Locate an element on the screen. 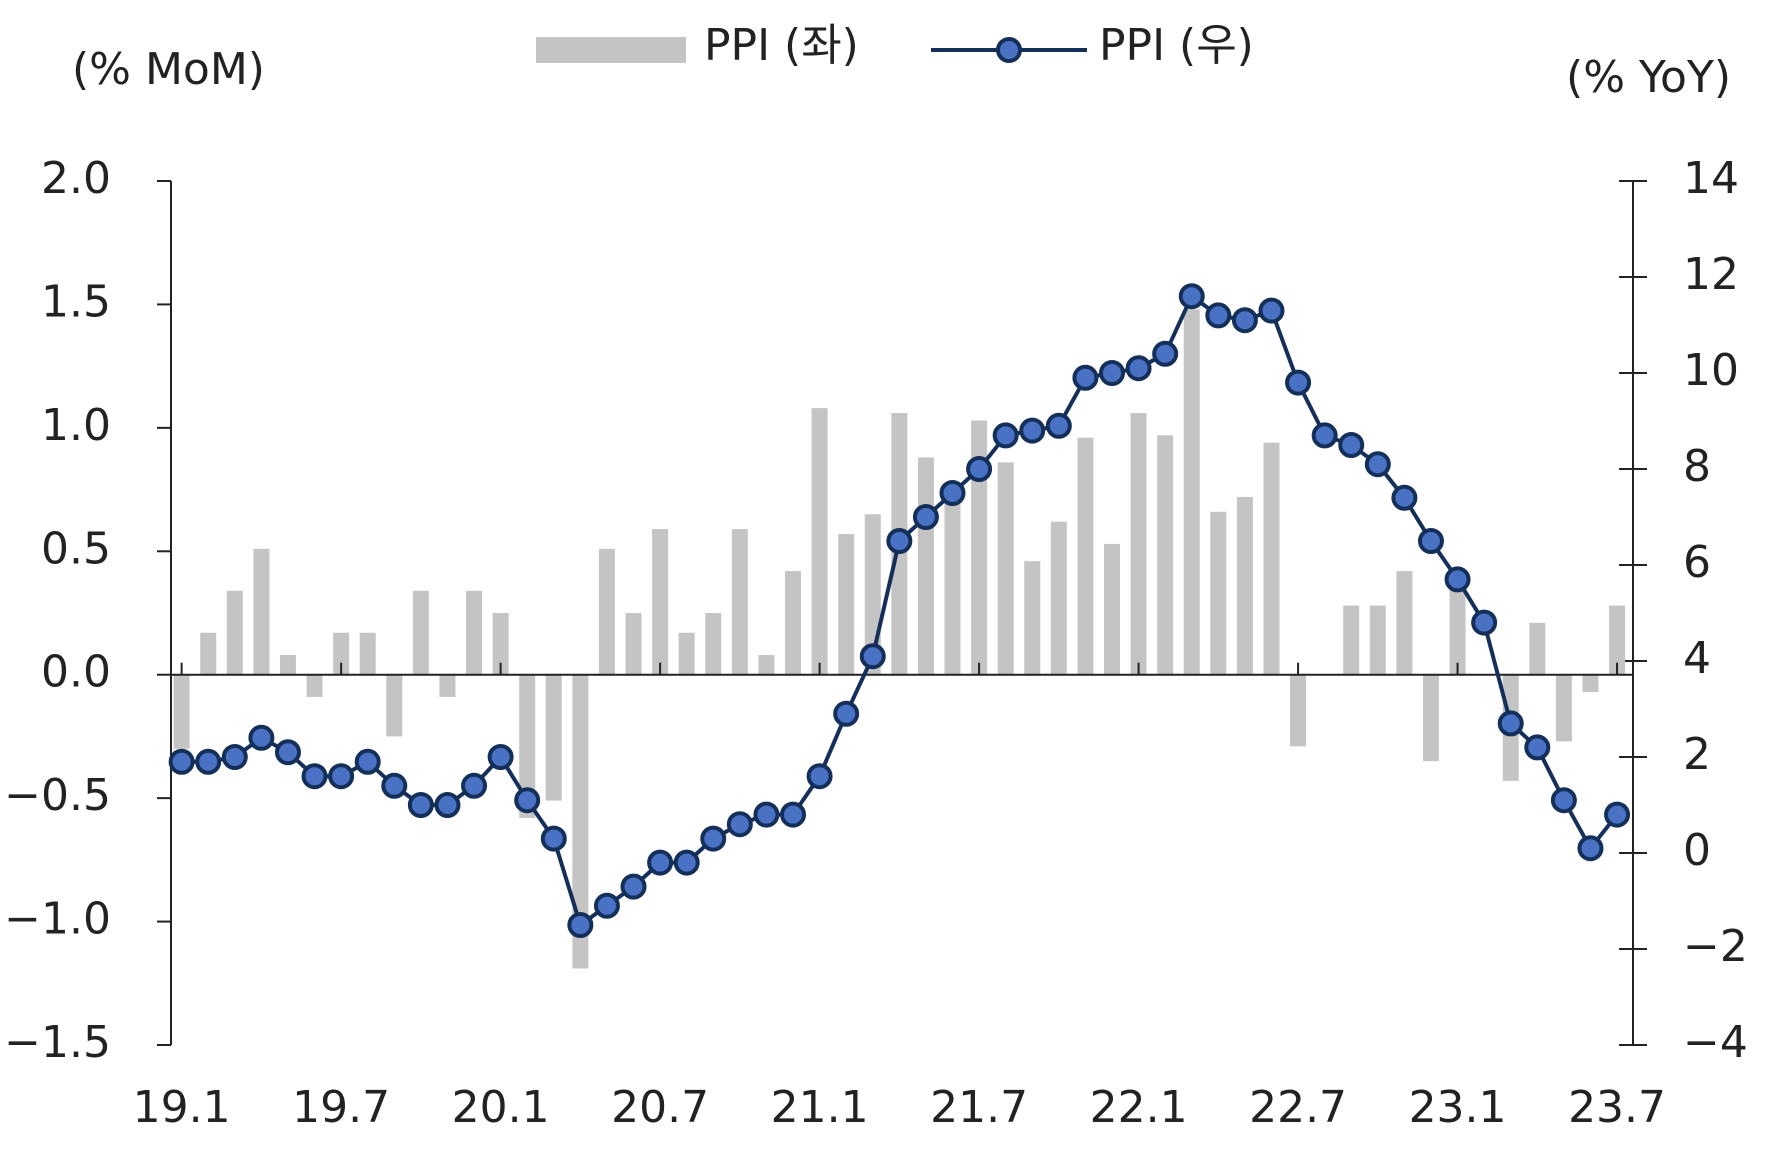  y-tick-label: 0.0 is located at coordinates (76, 672).